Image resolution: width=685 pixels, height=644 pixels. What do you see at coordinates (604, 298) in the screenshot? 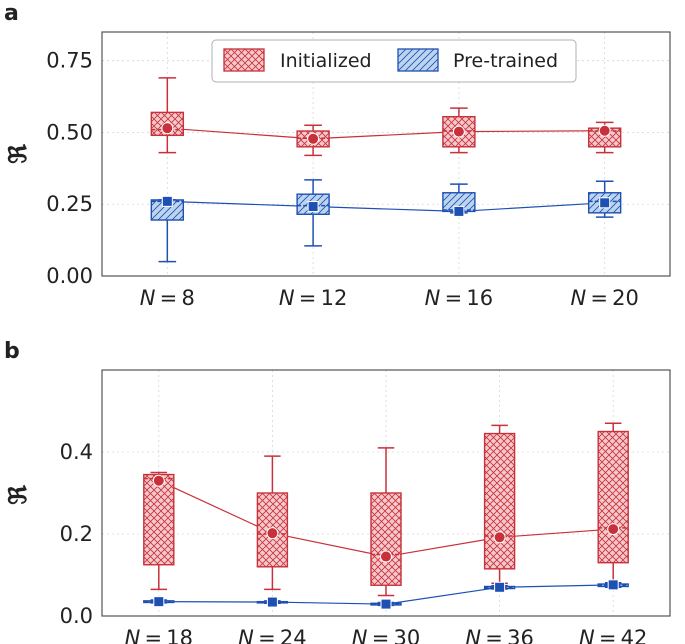
I see `x-tick-label: N = 20` at bounding box center [604, 298].